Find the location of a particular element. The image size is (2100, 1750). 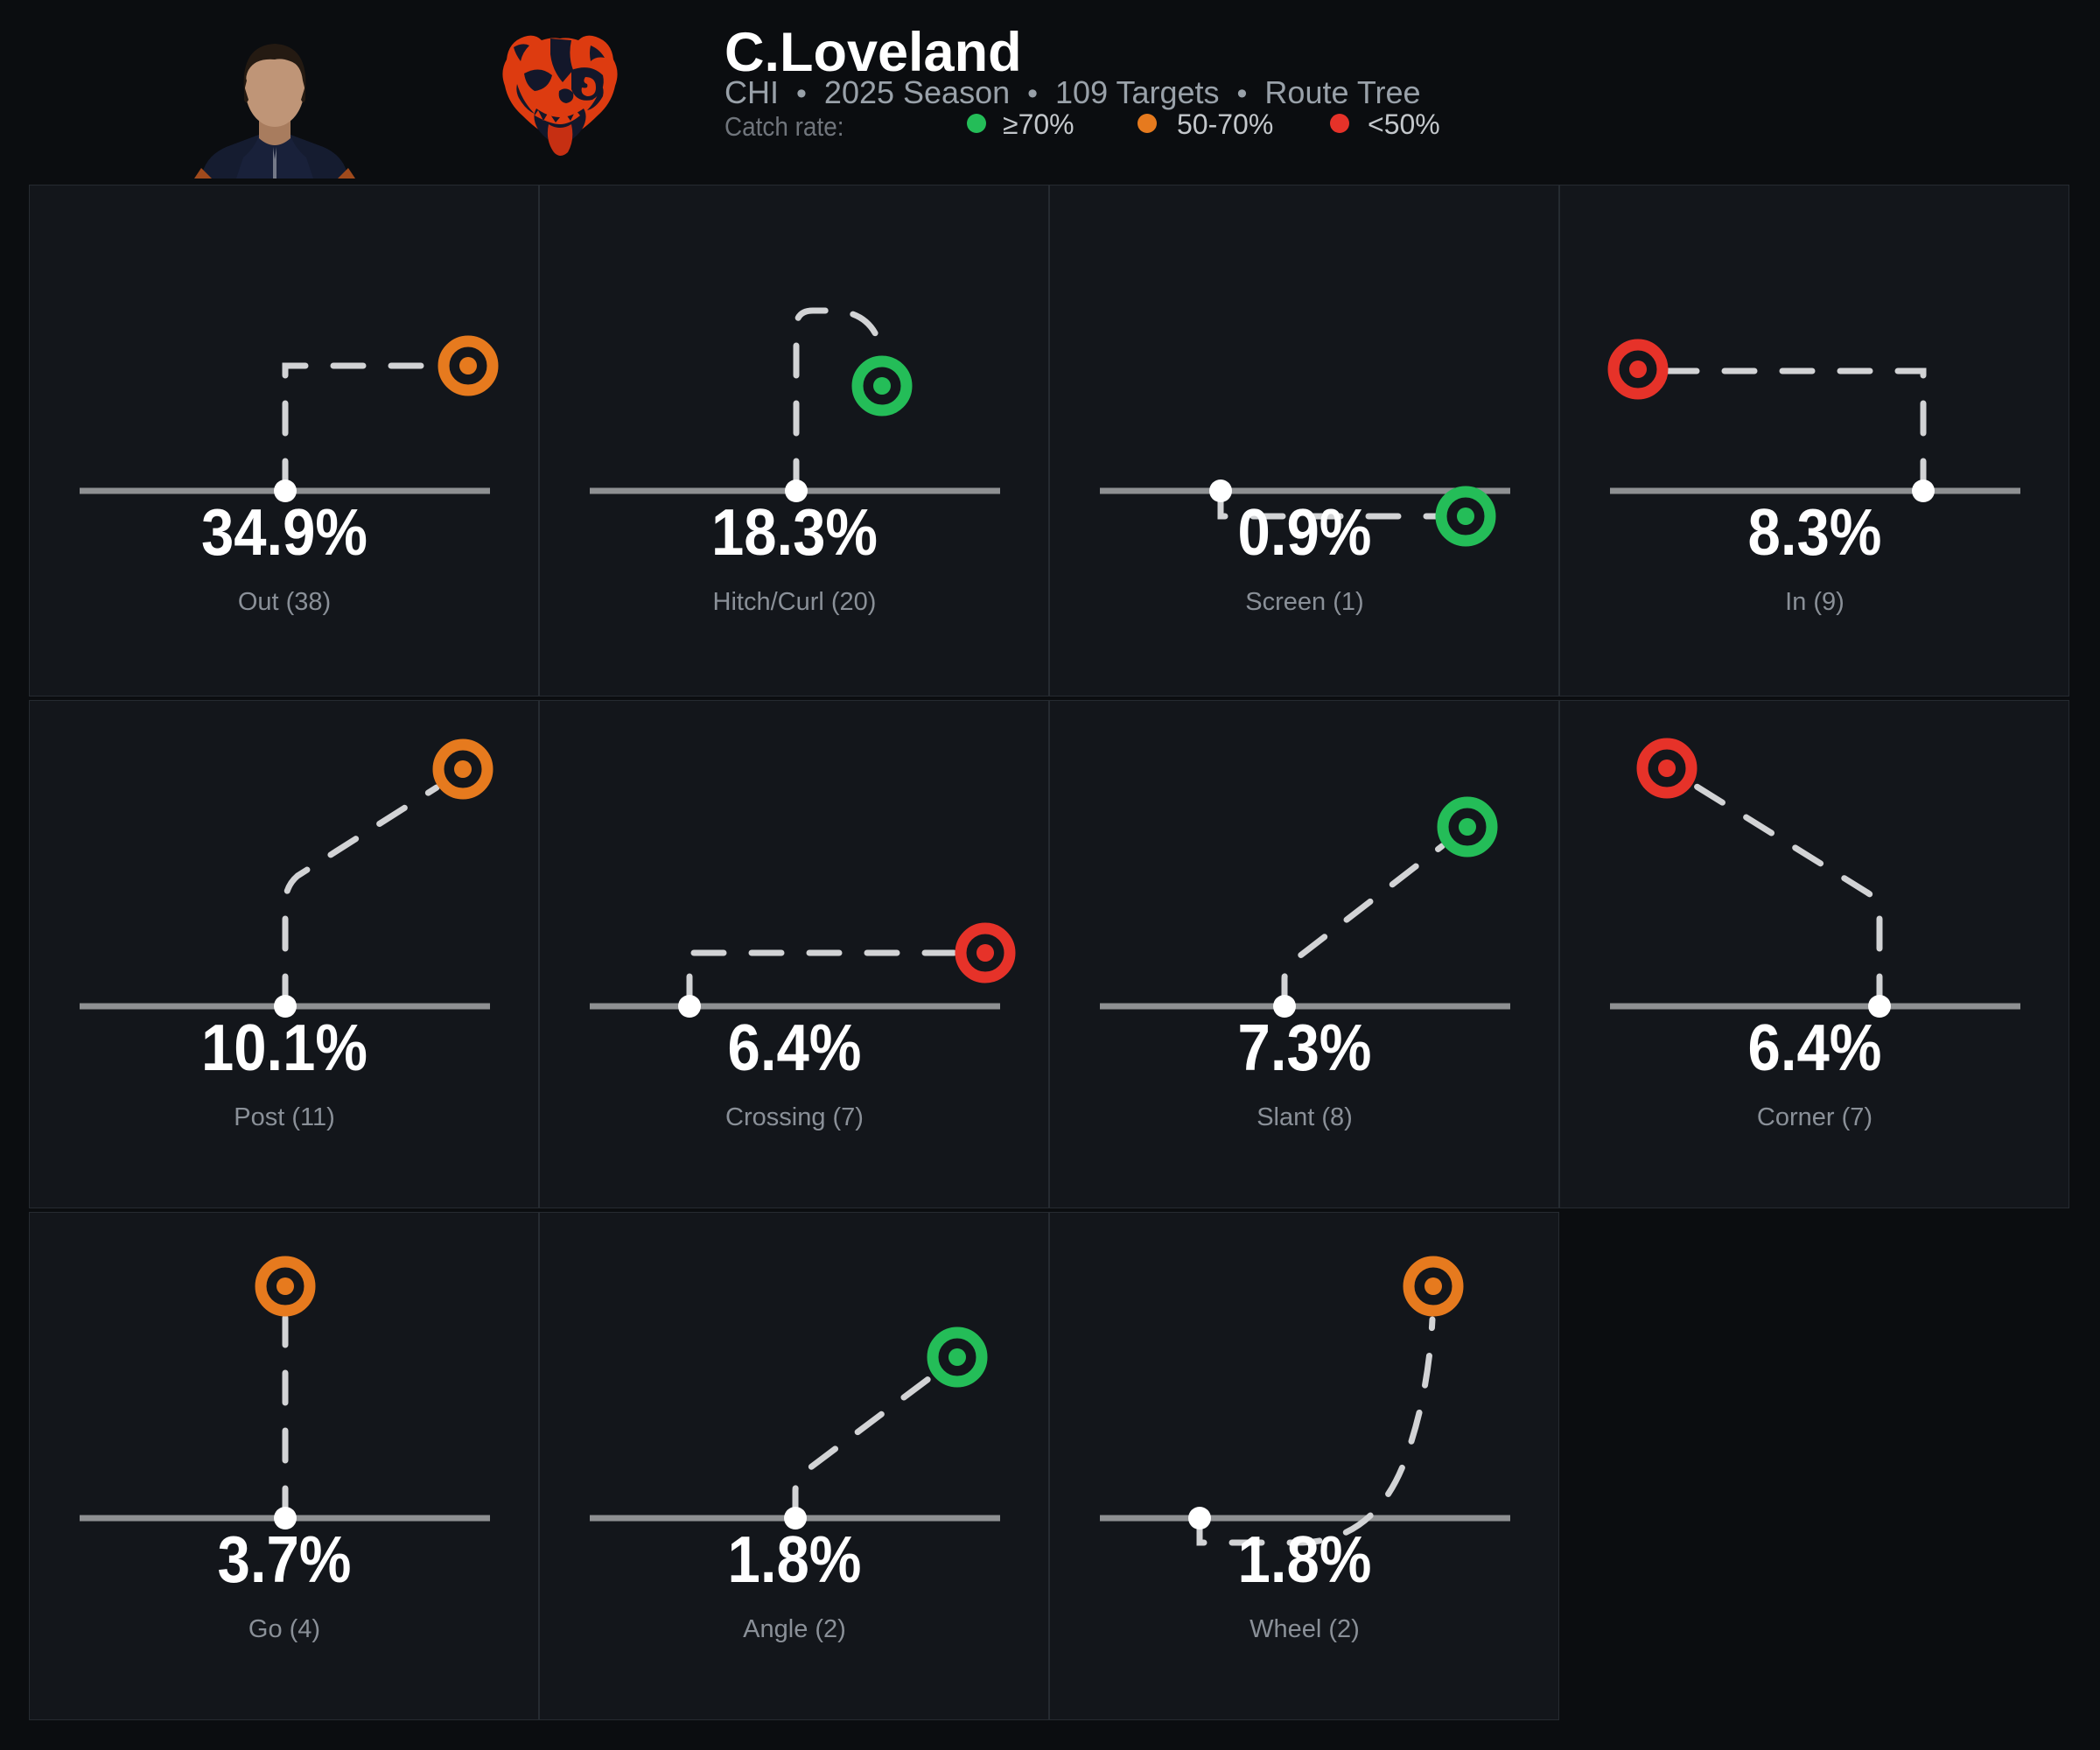

svg-text: Slant (8) is located at coordinates (1304, 1117).